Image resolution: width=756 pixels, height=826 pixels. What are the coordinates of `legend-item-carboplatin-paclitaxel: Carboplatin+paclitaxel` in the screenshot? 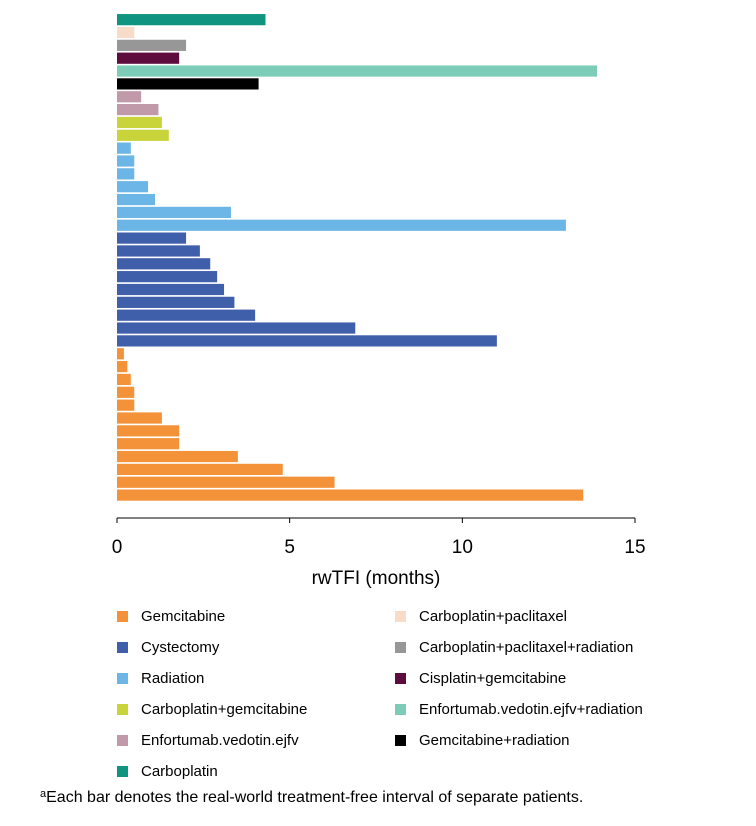 It's located at (481, 616).